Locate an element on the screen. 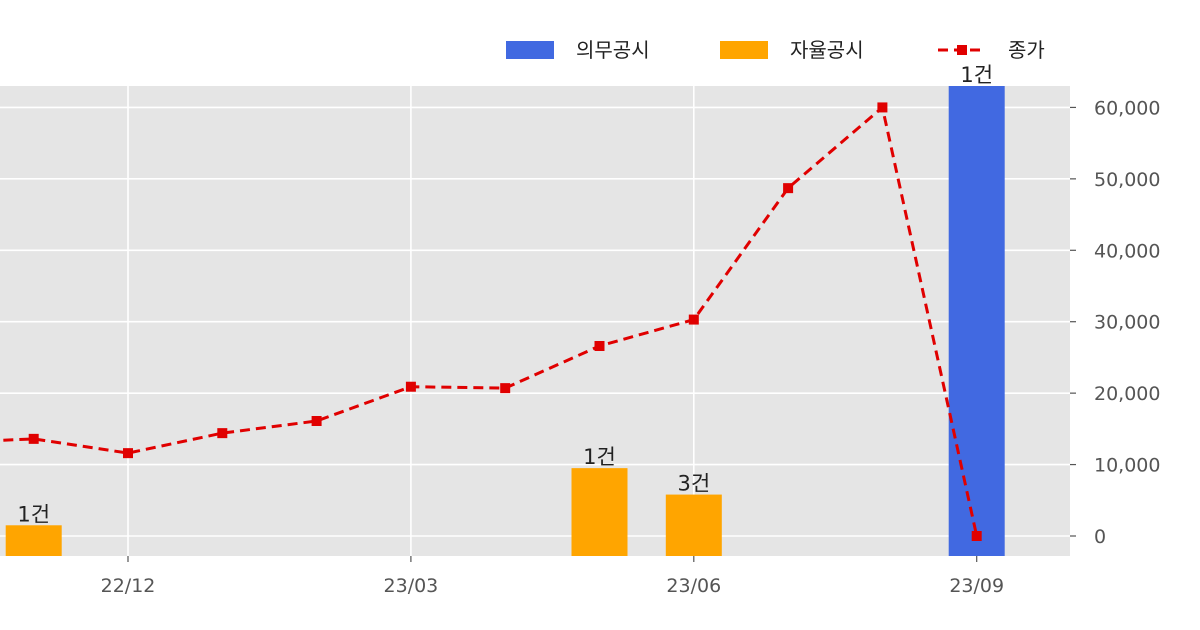 The height and width of the screenshot is (630, 1200). y-tick-label: 20,000 is located at coordinates (1127, 394).